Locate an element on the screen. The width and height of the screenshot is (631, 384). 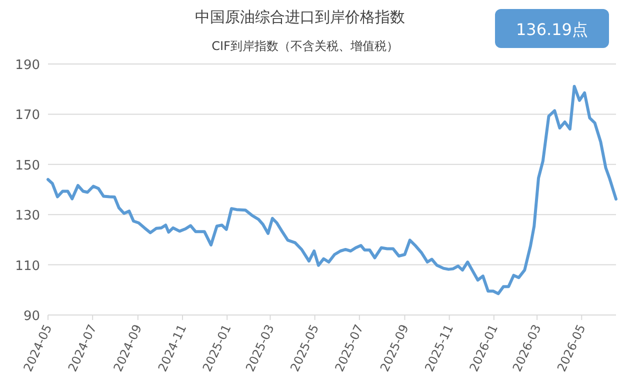
y-tick-label: 190 is located at coordinates (27, 65).